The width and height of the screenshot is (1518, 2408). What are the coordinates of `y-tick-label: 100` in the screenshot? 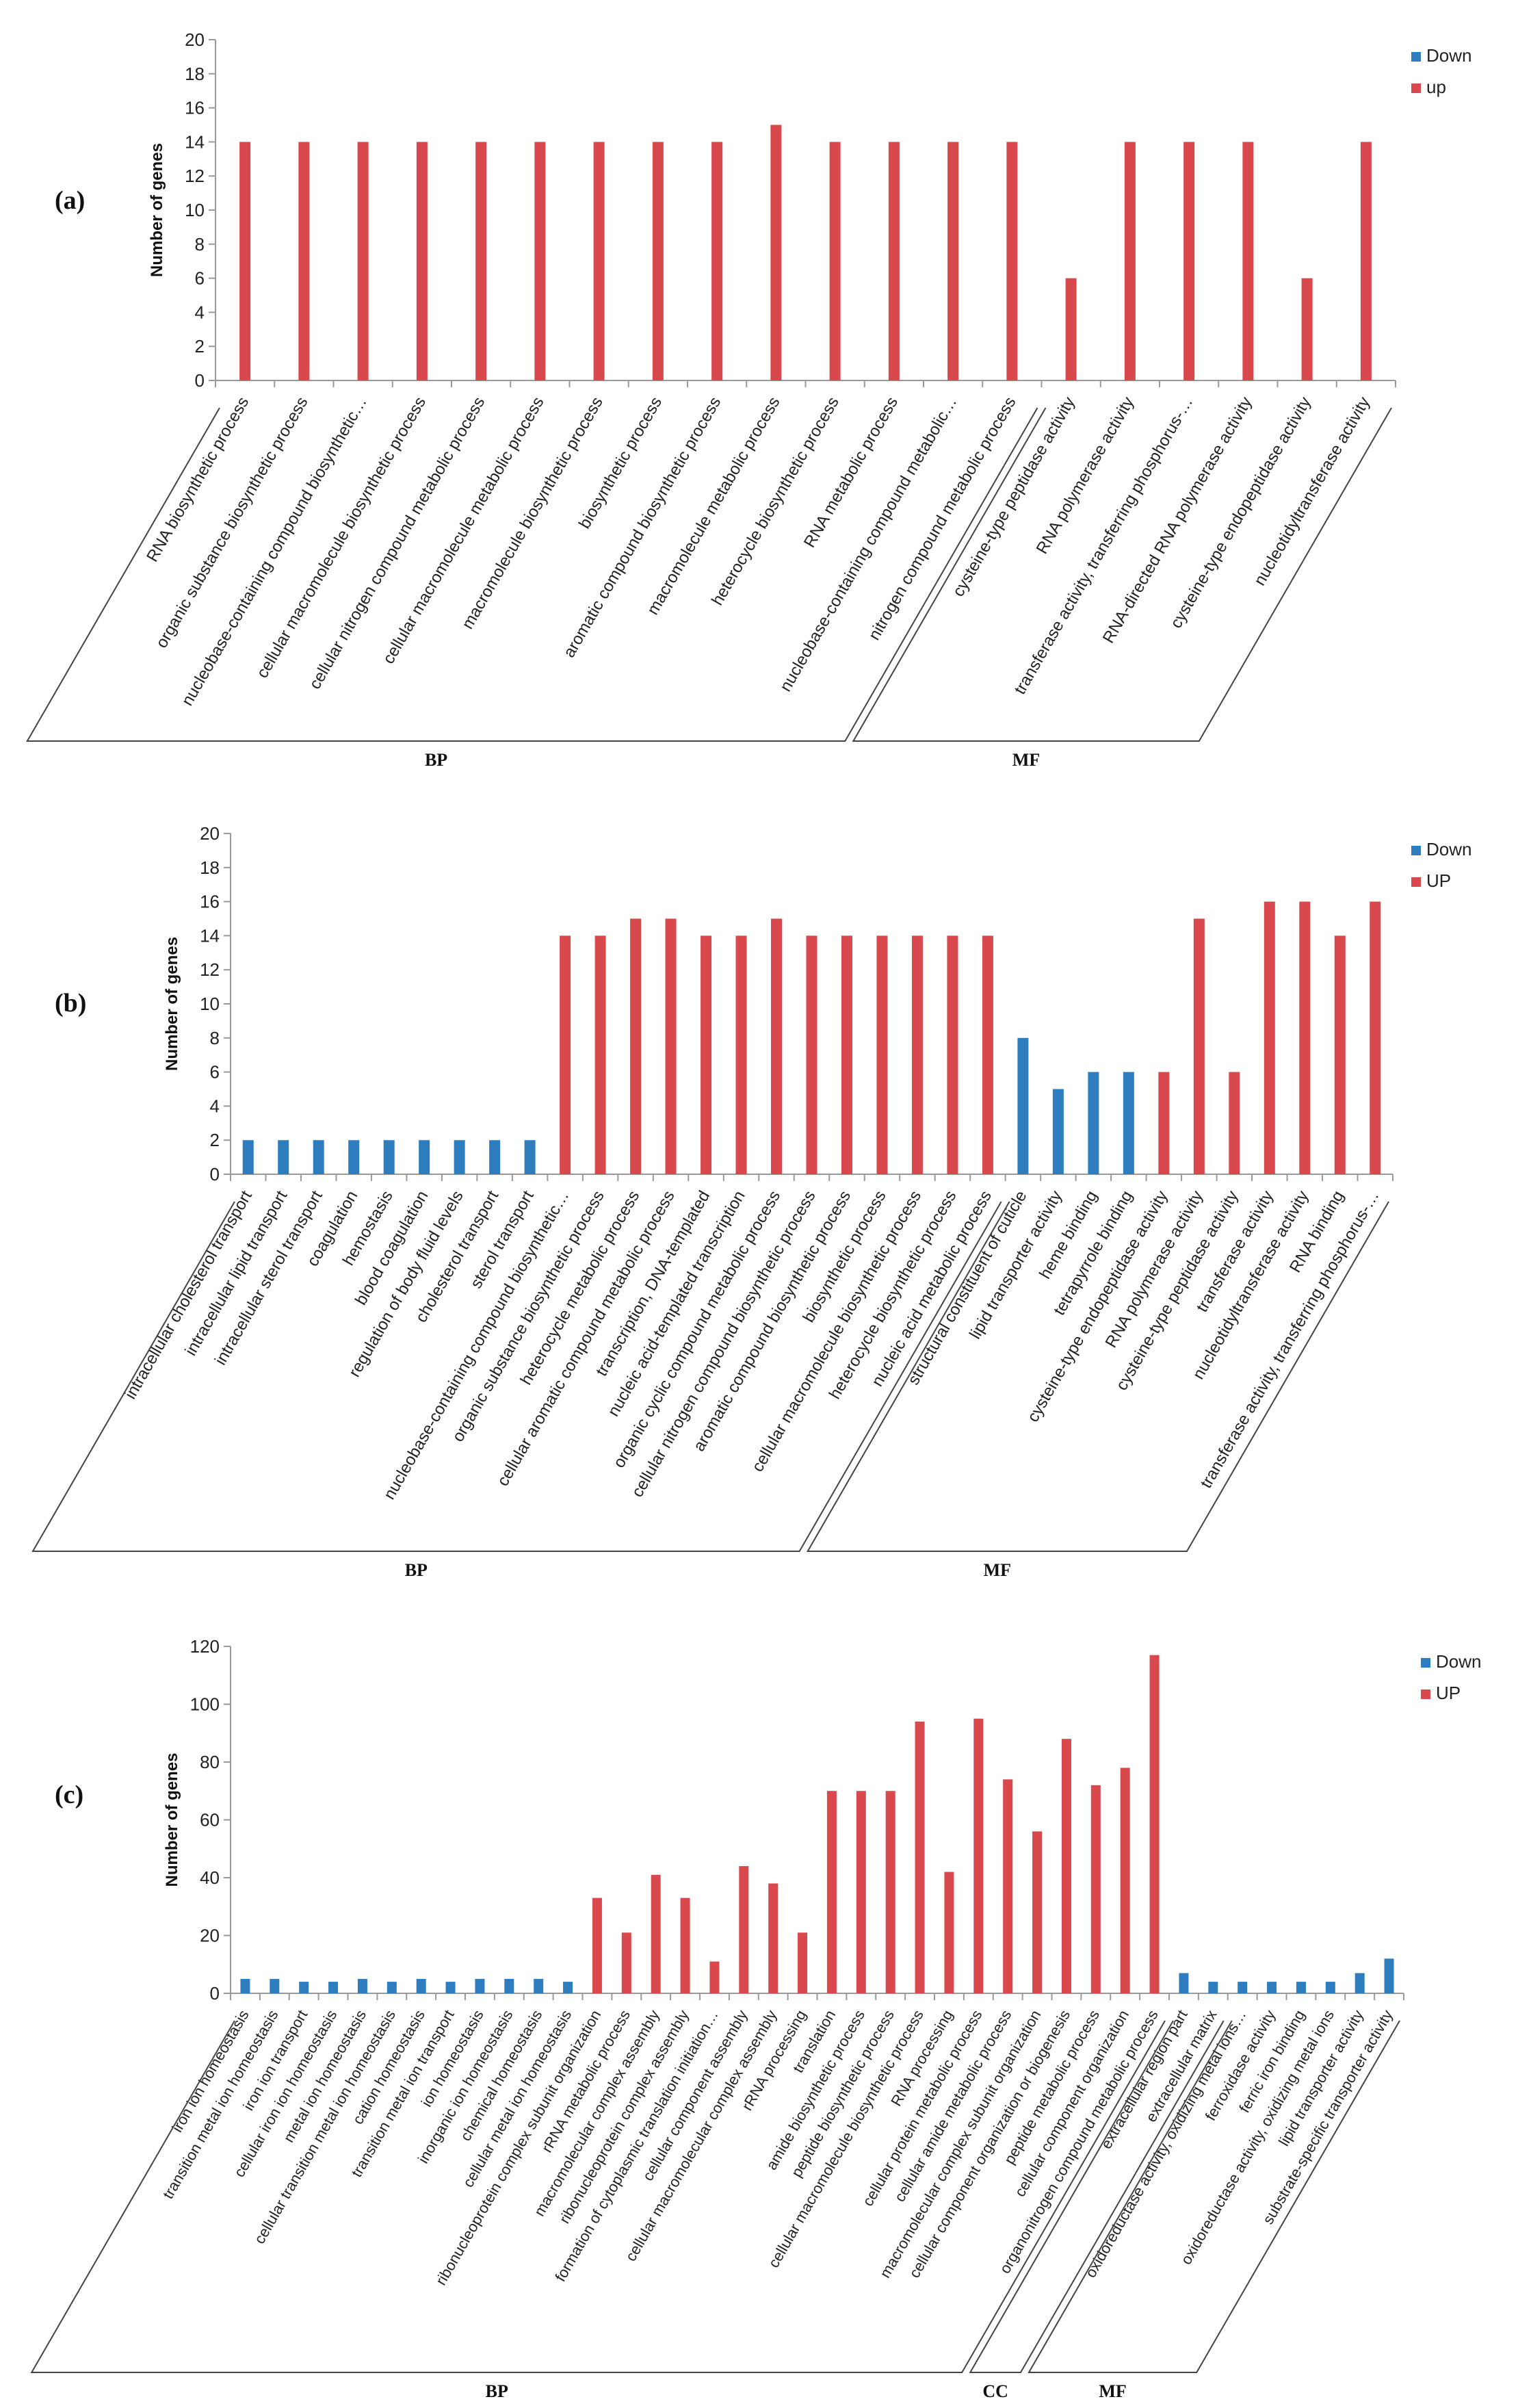 It's located at (205, 1704).